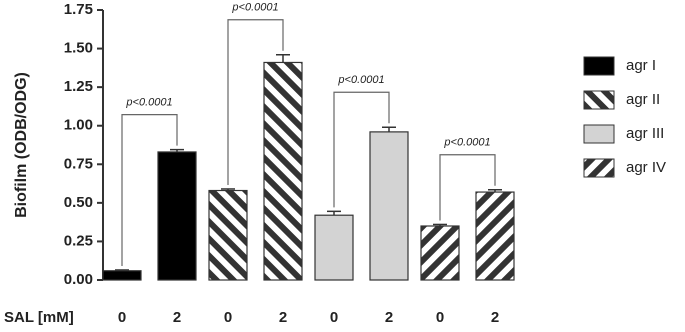  Describe the element at coordinates (78, 86) in the screenshot. I see `y-tick-label: 1.25` at that location.